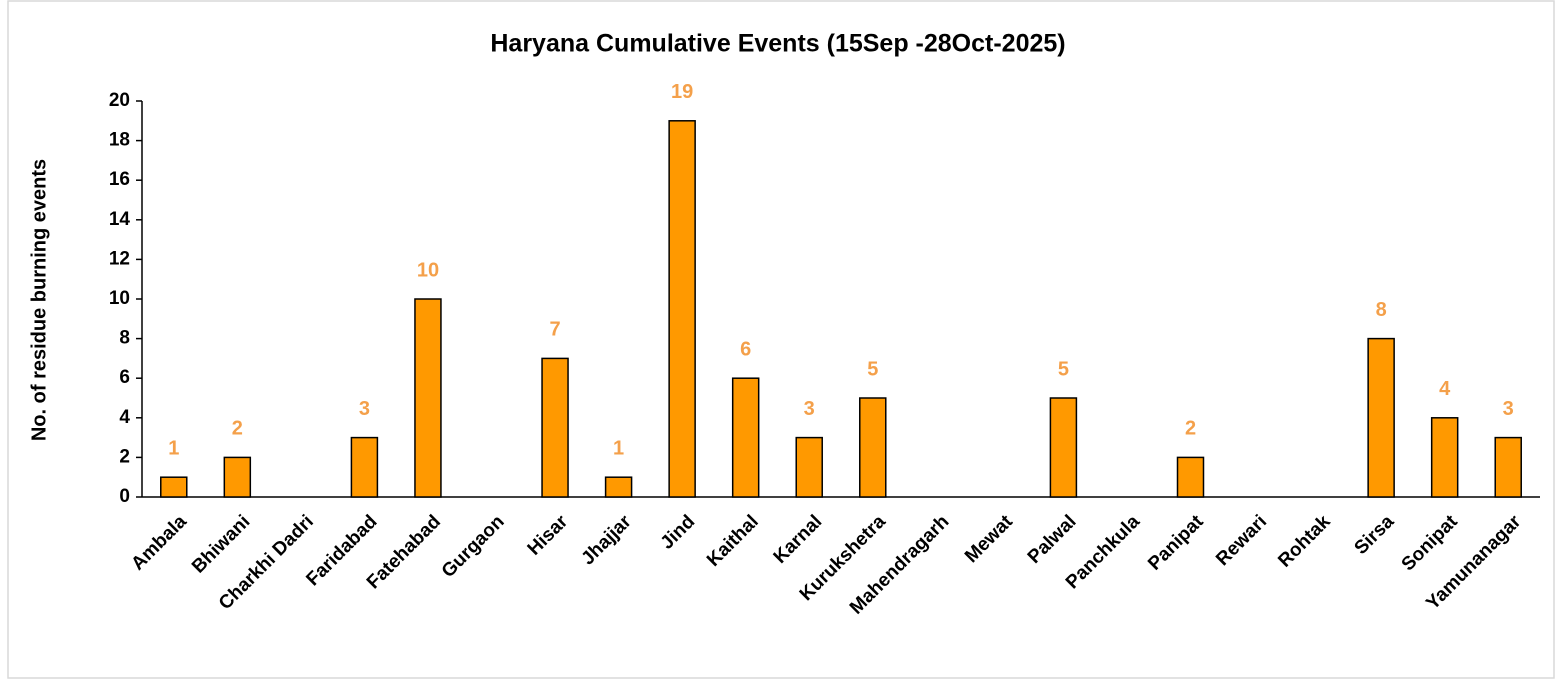 Image resolution: width=1556 pixels, height=680 pixels. Describe the element at coordinates (120, 219) in the screenshot. I see `y-tick-label: 14` at that location.